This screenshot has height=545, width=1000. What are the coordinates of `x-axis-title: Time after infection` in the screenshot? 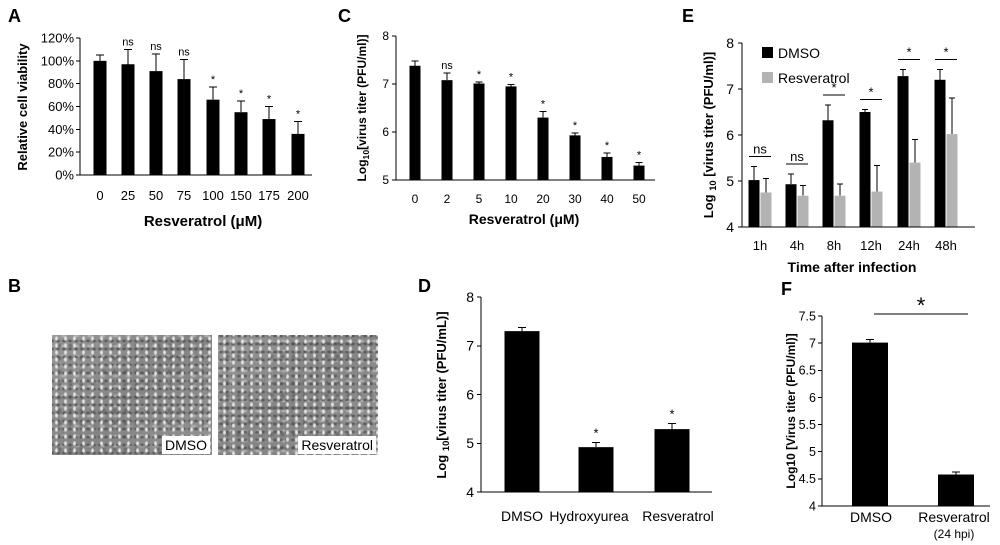 It's located at (852, 267).